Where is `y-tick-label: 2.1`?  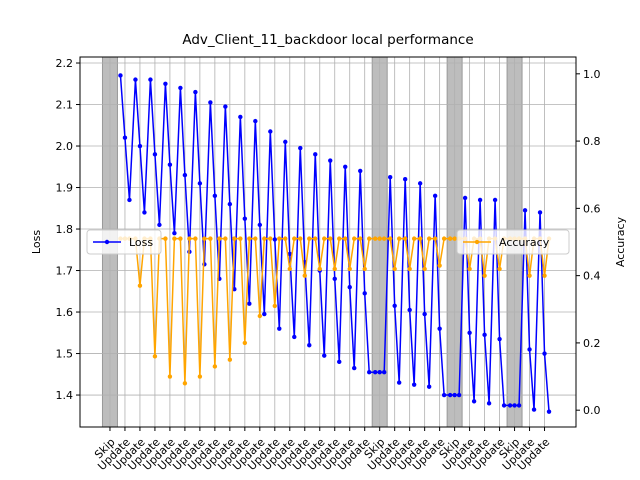 y-tick-label: 2.1 is located at coordinates (65, 105).